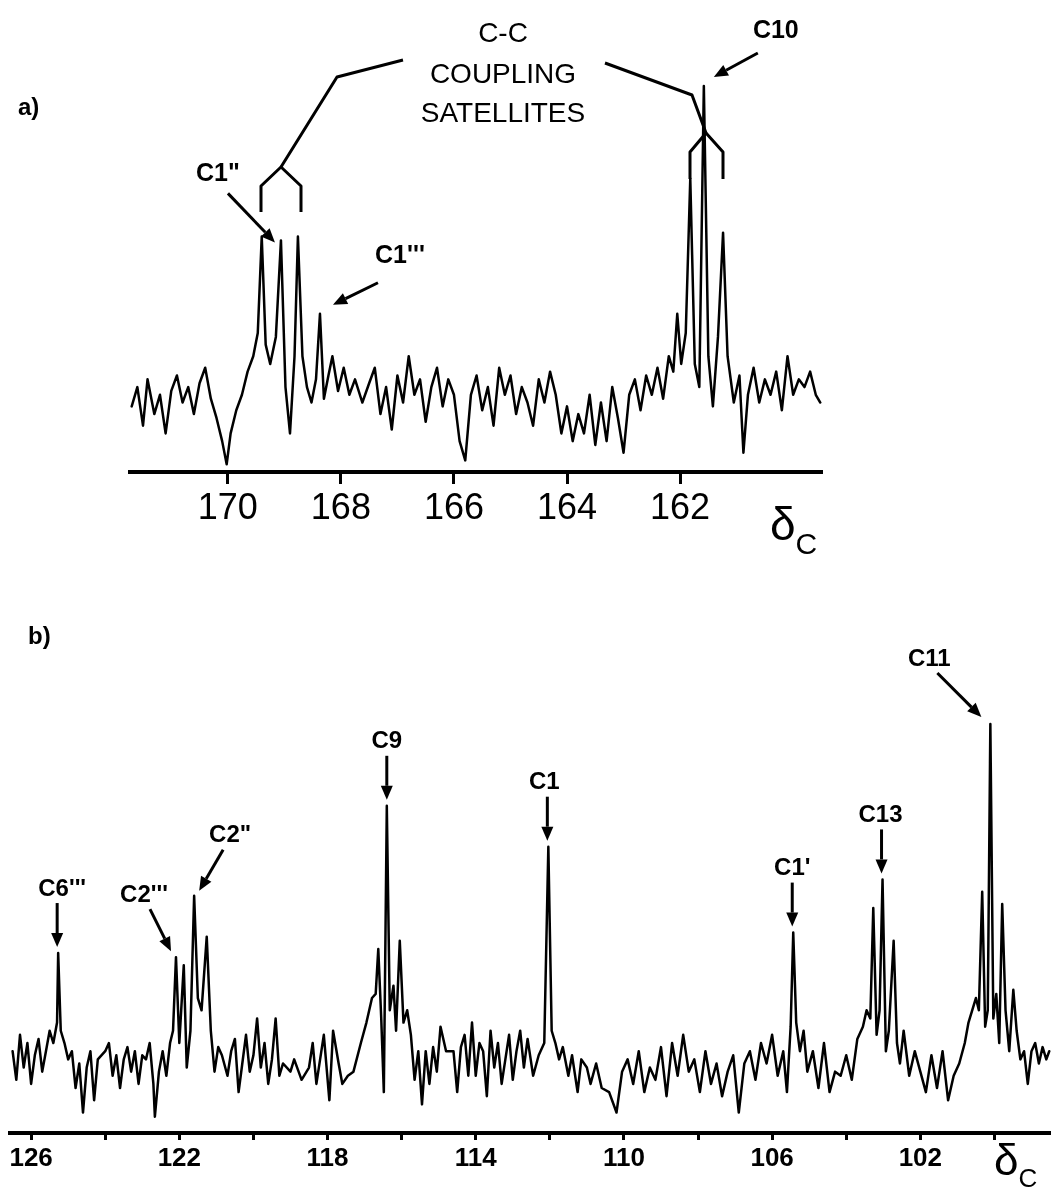 Image resolution: width=1054 pixels, height=1199 pixels. I want to click on x-tick-label: 118, so click(327, 1156).